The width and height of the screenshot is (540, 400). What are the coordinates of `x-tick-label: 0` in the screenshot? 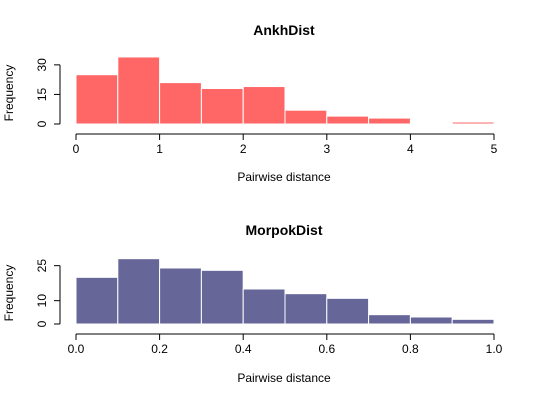 It's located at (76, 149).